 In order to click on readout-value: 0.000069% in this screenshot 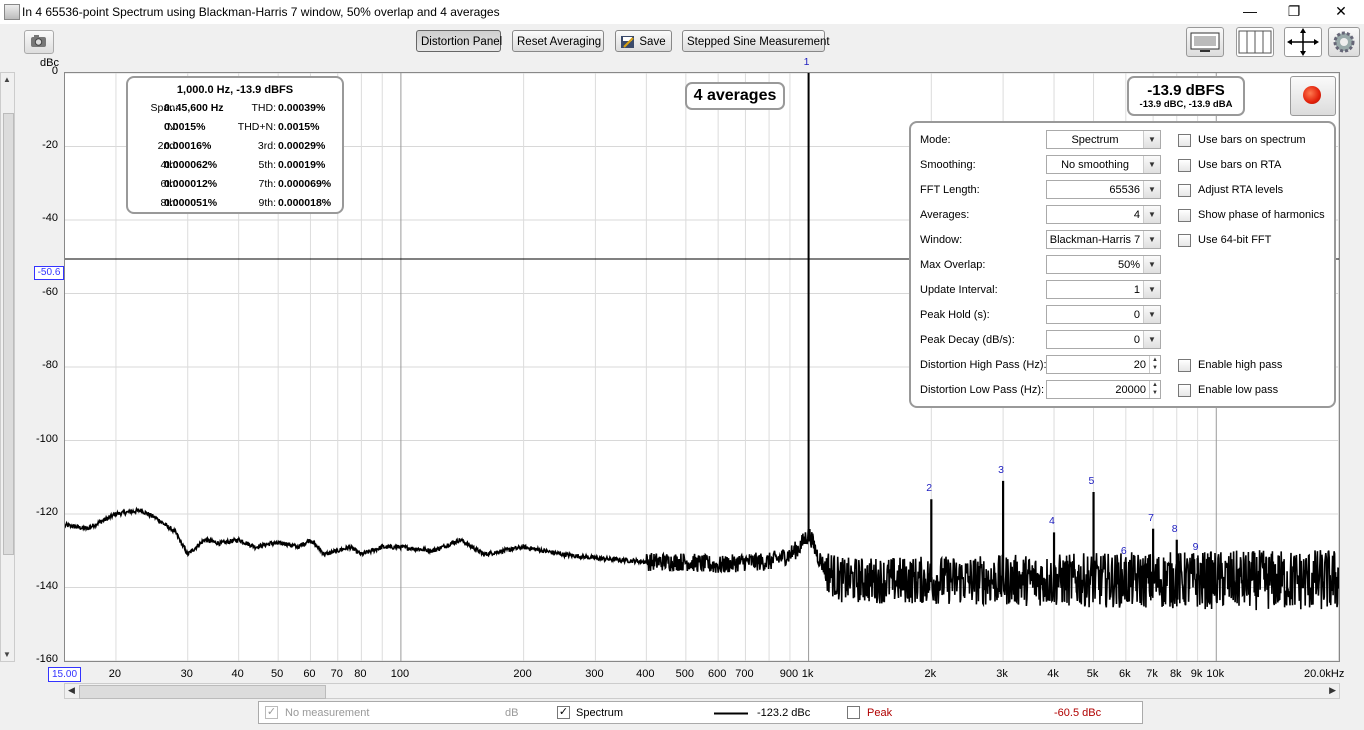, I will do `click(305, 184)`.